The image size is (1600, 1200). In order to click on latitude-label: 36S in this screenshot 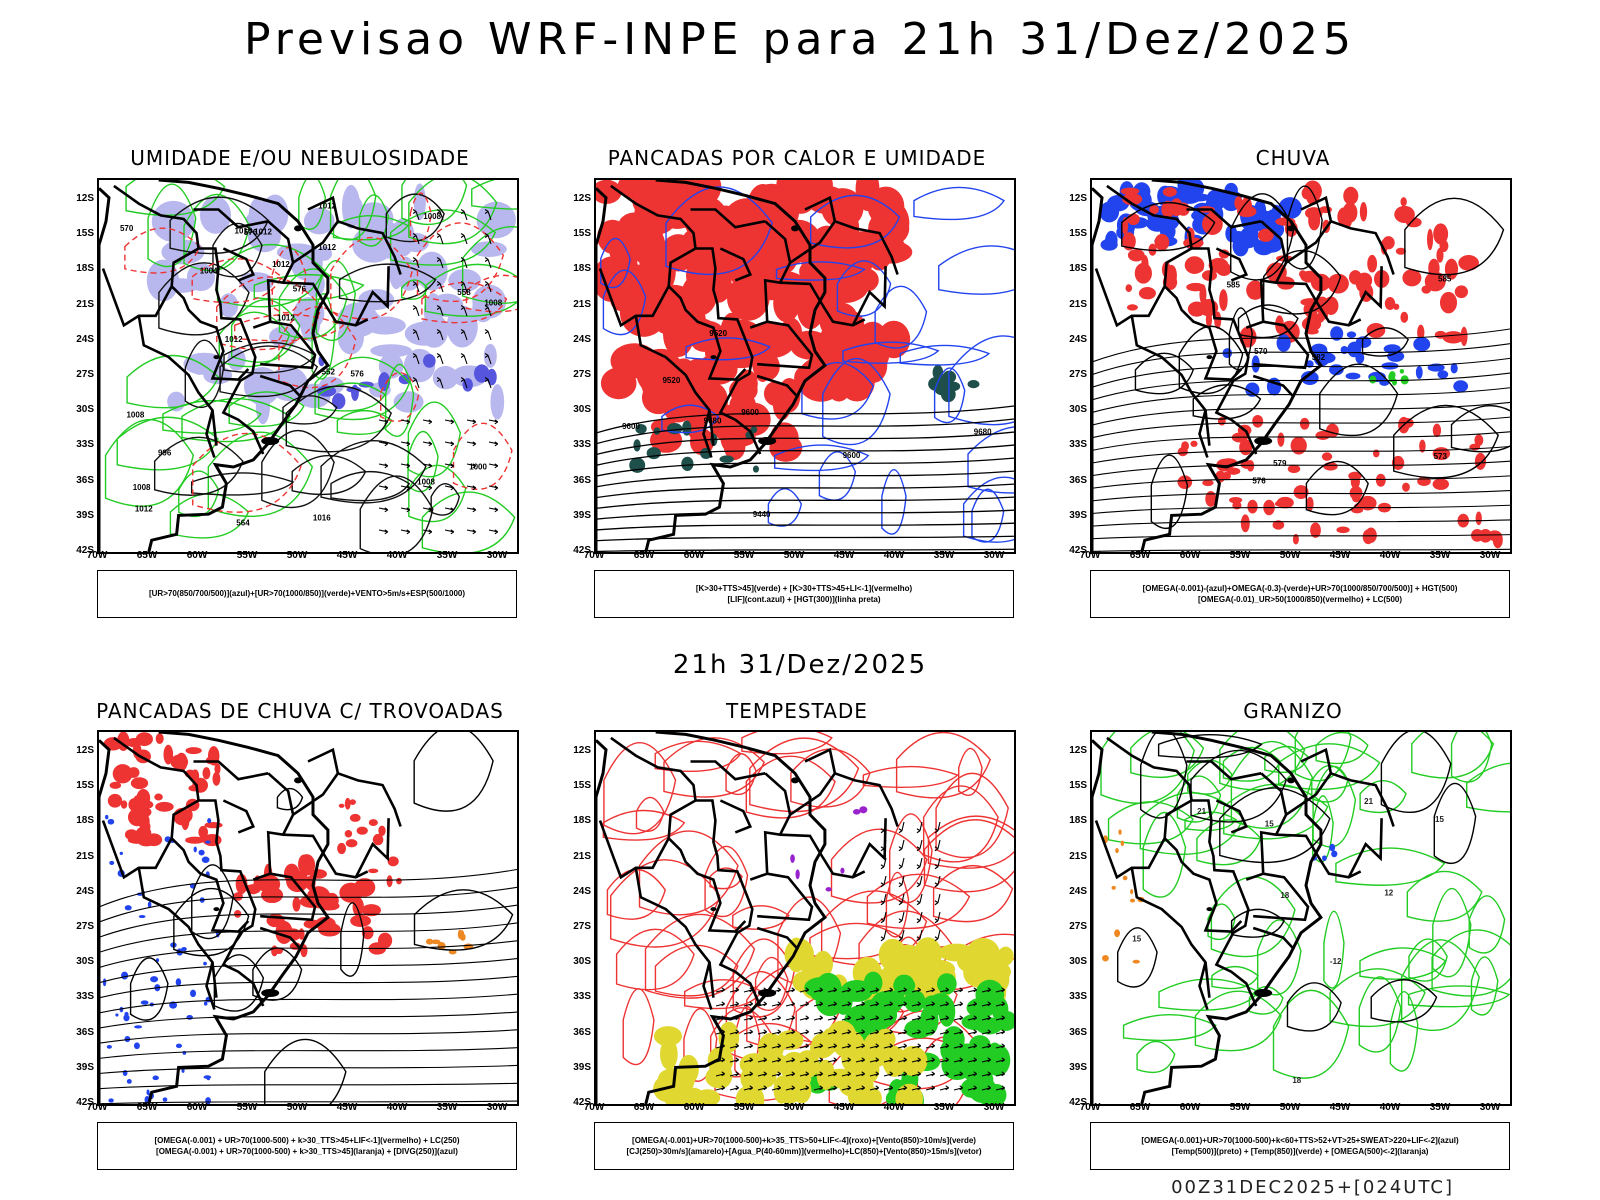, I will do `click(1078, 480)`.